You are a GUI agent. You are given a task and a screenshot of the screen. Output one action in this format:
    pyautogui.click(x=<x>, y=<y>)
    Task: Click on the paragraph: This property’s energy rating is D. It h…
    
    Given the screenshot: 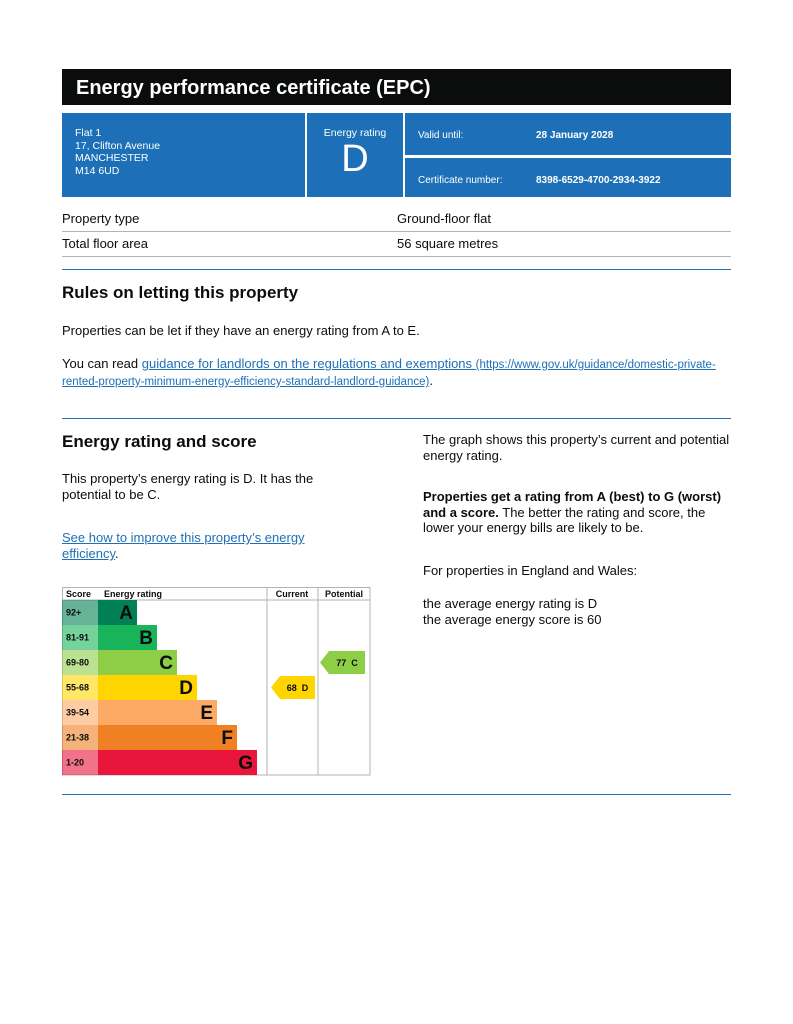 What is the action you would take?
    pyautogui.click(x=188, y=486)
    